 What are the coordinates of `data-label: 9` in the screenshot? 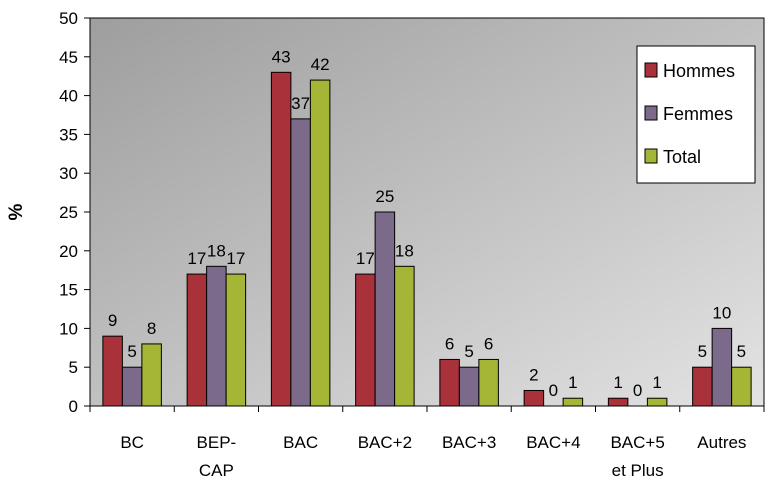 It's located at (112, 320).